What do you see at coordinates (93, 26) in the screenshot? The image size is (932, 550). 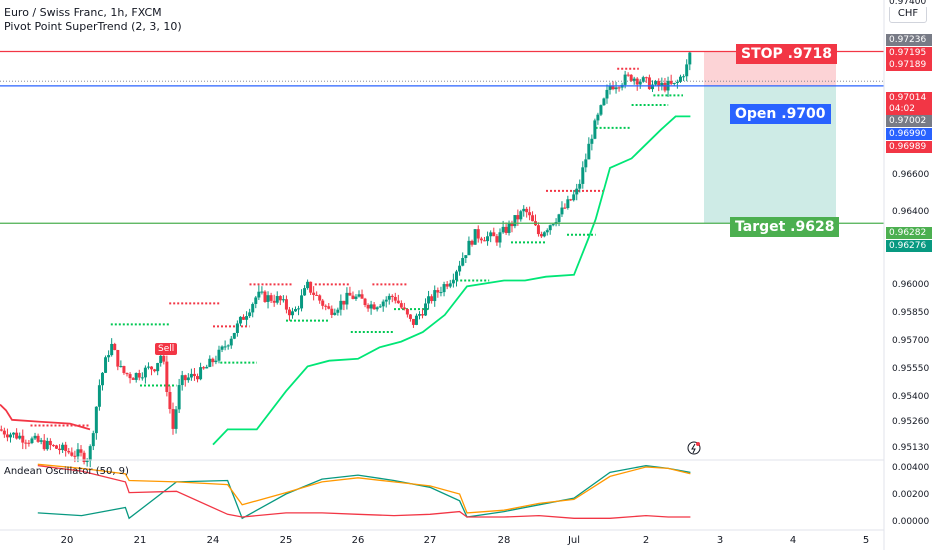 I see `indicator-title: Pivot Point SuperTrend (2, 3, 10)` at bounding box center [93, 26].